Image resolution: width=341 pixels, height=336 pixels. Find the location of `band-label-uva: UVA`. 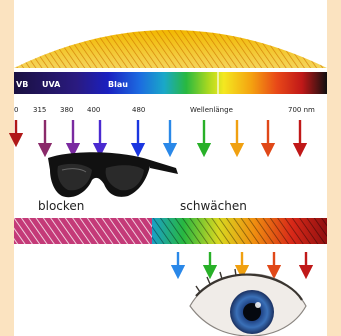

band-label-uva: UVA is located at coordinates (51, 84).